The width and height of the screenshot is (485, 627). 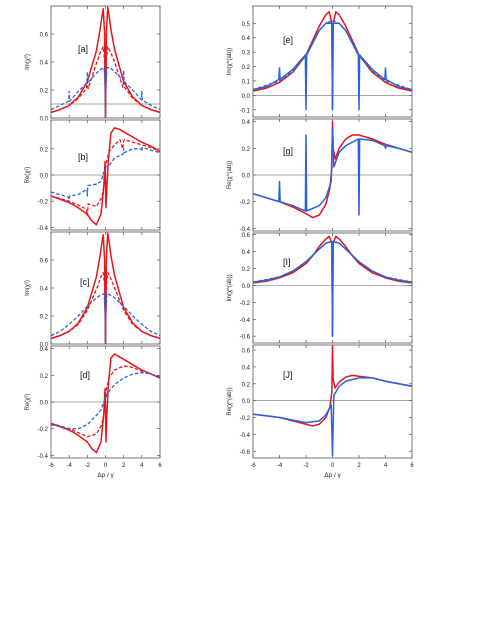 I want to click on panel-e: -0.1 0.0 0.1 0.2 0.3 0.4 0.5 Im(χ^(ab)) [e], so click(x=320, y=61).